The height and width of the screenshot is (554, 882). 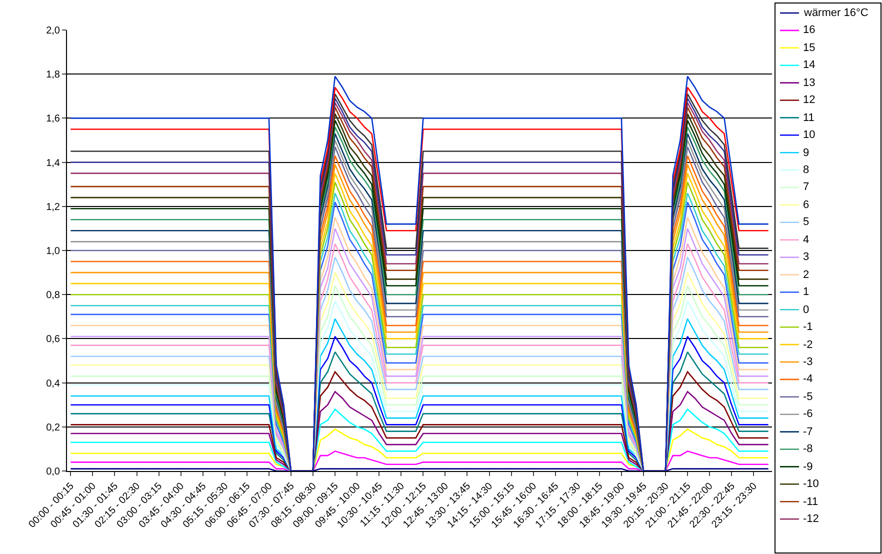 What do you see at coordinates (806, 222) in the screenshot?
I see `legend-label: 5` at bounding box center [806, 222].